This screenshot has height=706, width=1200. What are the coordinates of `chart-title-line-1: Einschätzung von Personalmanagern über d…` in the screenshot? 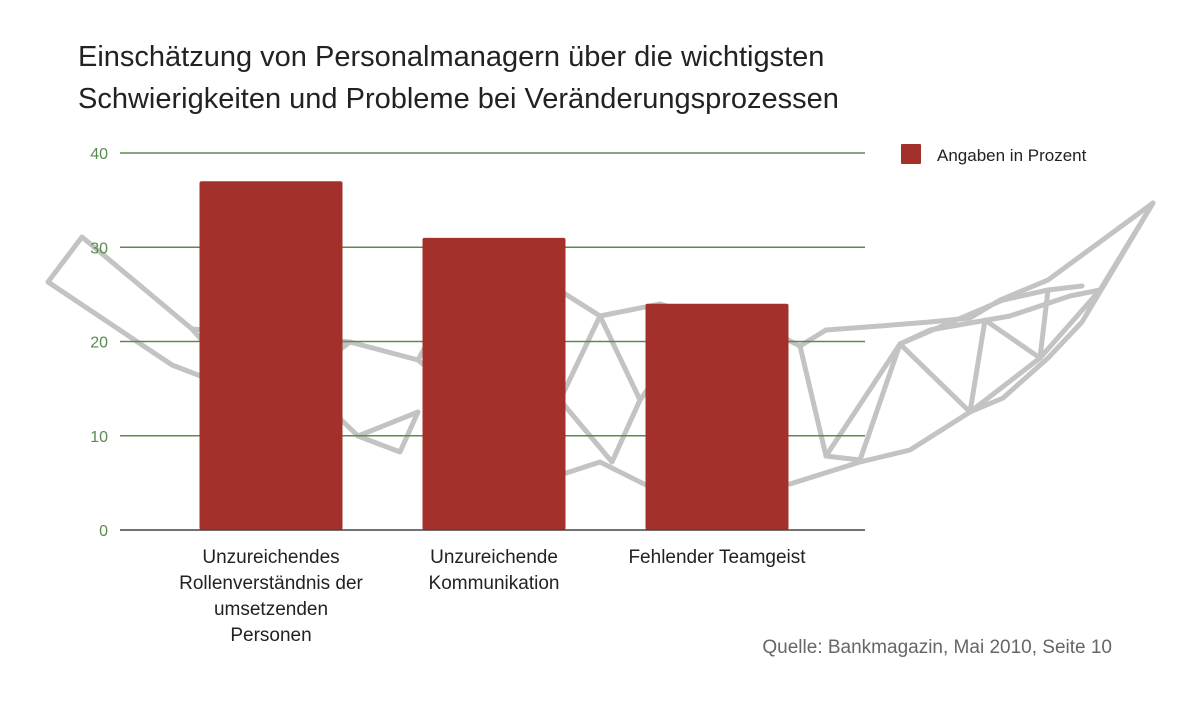 It's located at (451, 57).